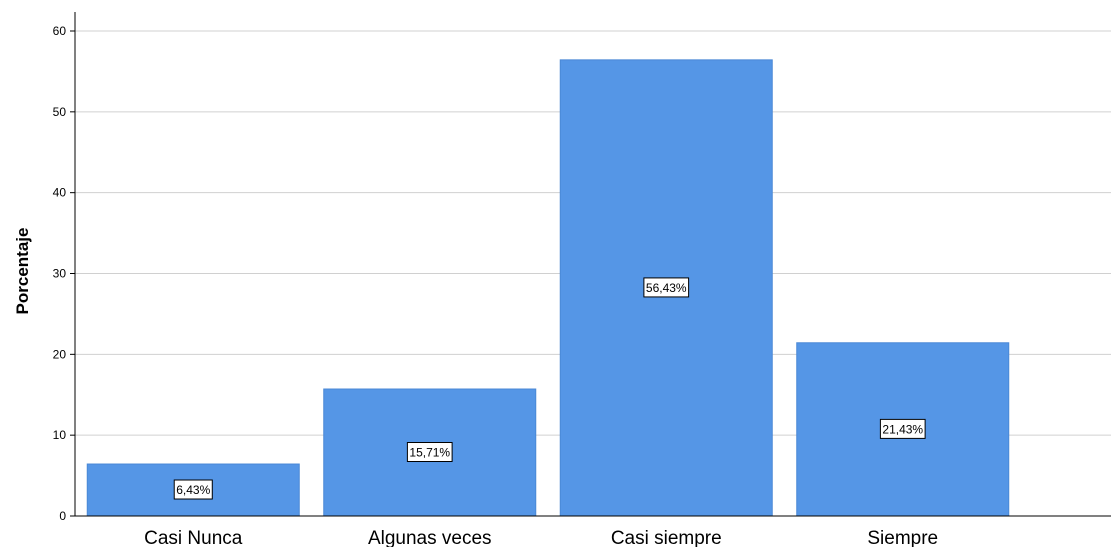 The height and width of the screenshot is (547, 1111). I want to click on data-label-text: 56,43%, so click(666, 288).